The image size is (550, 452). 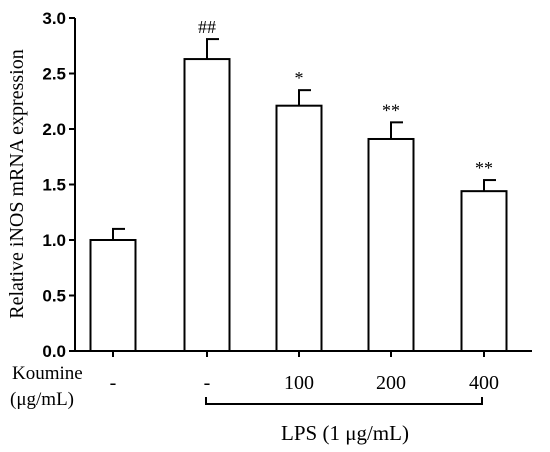 What do you see at coordinates (54, 18) in the screenshot?
I see `y-tick-label: 3.0` at bounding box center [54, 18].